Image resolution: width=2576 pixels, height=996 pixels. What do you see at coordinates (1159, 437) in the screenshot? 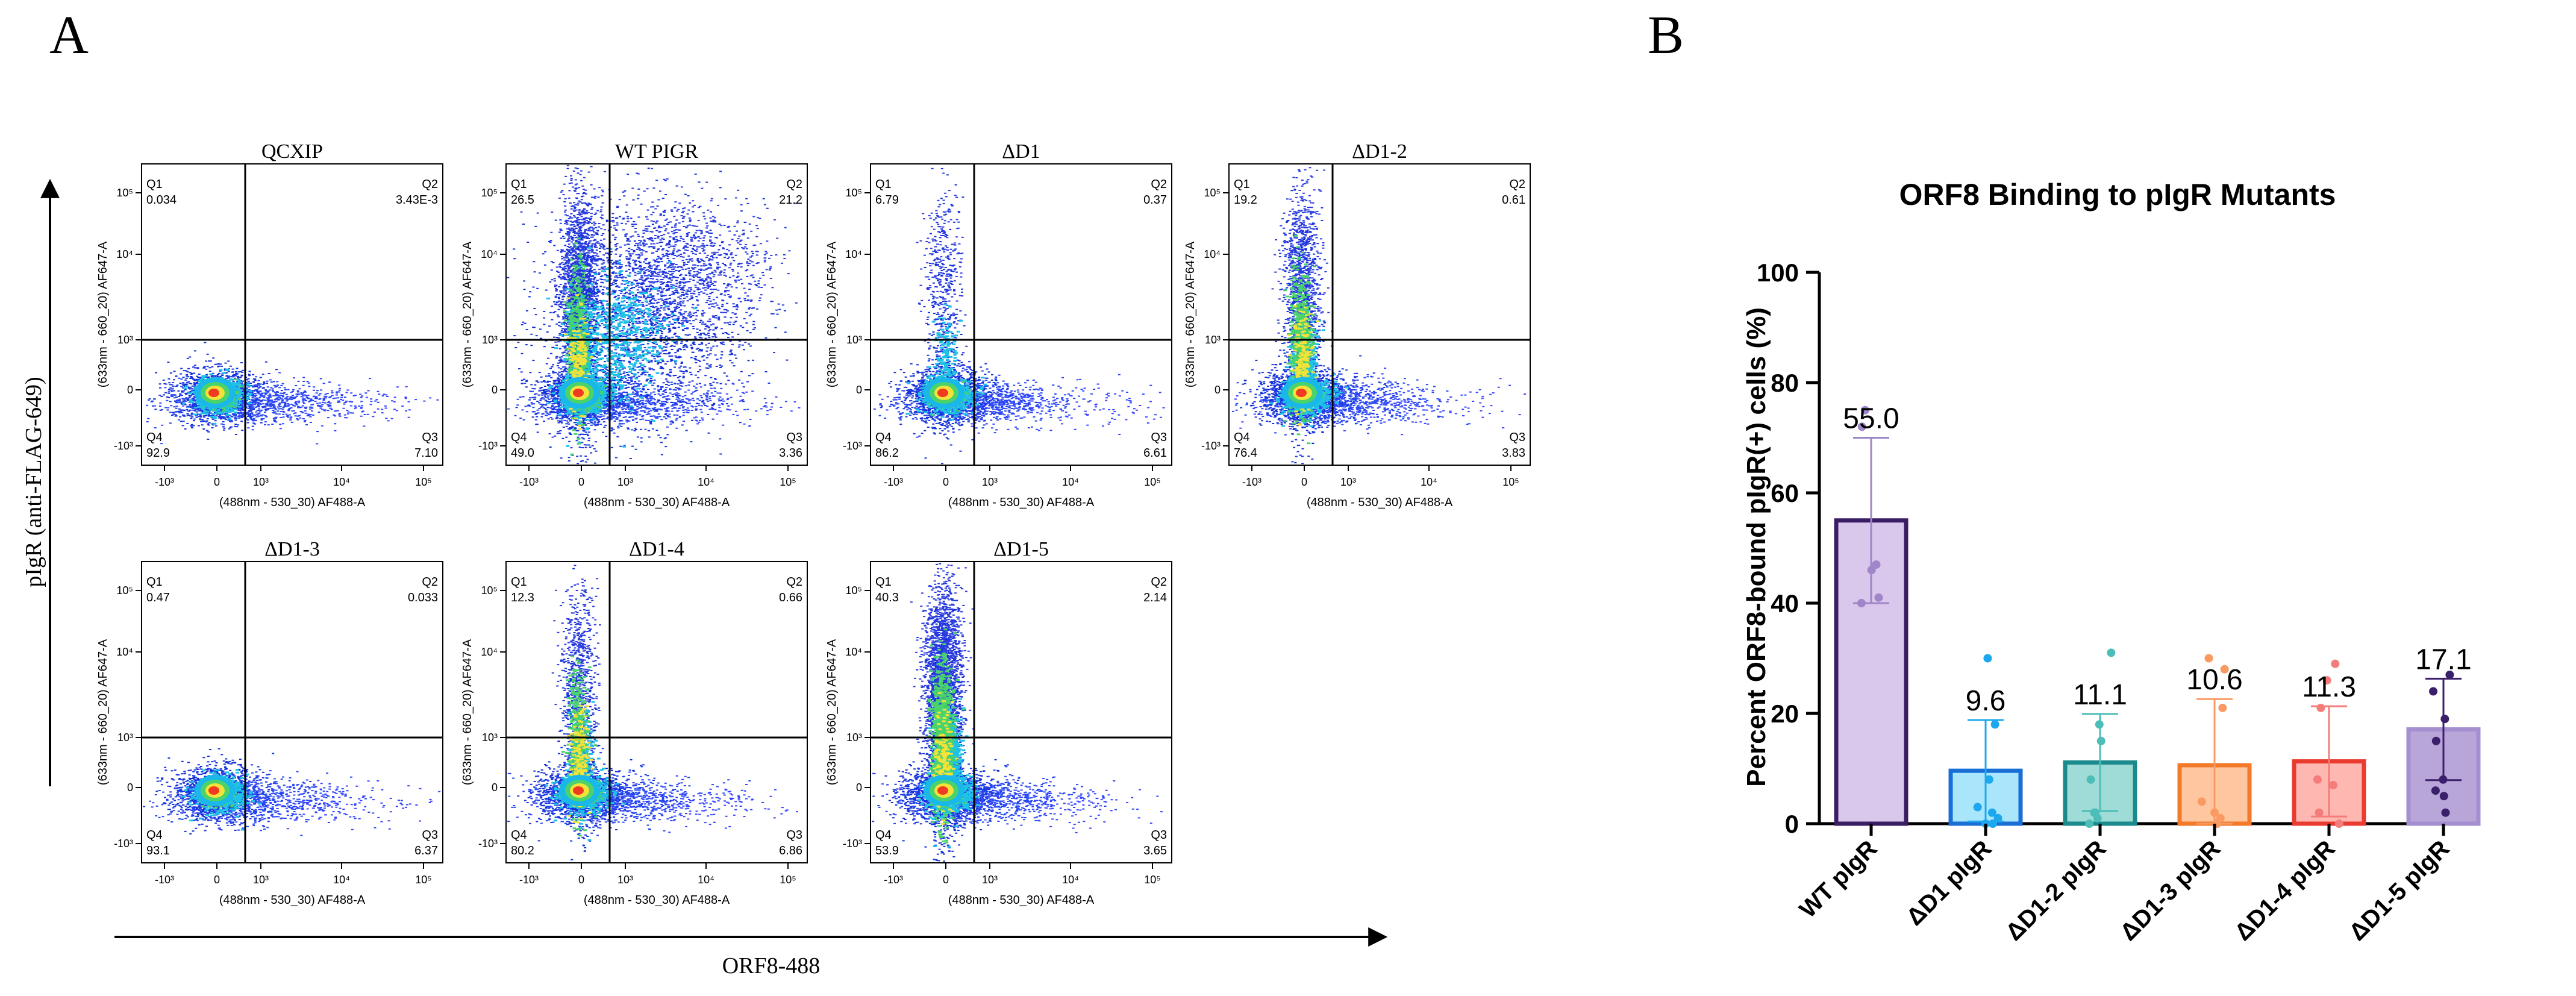
I see `q3-label: Q3` at bounding box center [1159, 437].